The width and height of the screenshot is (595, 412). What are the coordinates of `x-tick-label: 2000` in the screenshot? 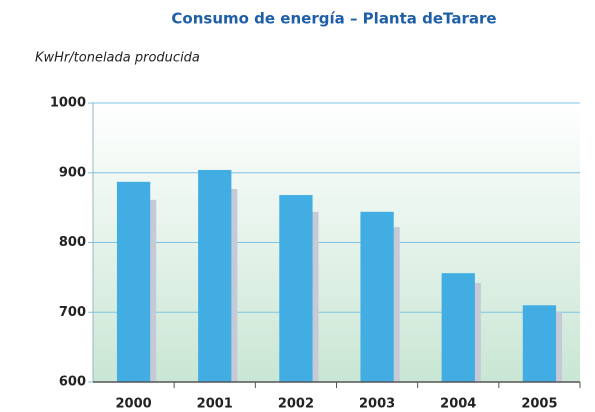 It's located at (133, 404).